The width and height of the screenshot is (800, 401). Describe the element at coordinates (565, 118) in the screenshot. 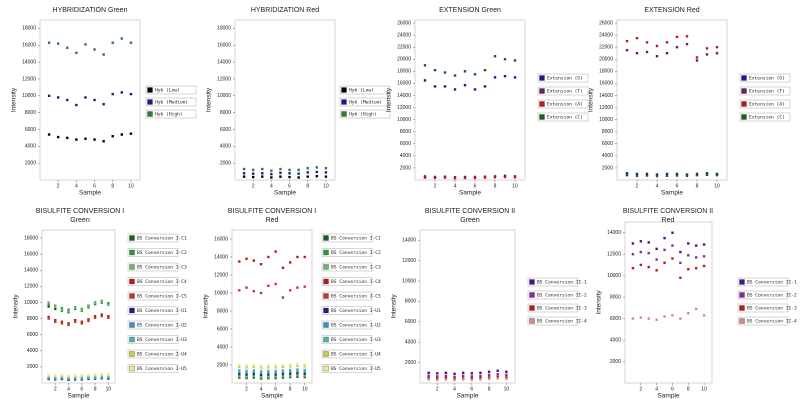

I see `legend-label: Extension (C)` at that location.